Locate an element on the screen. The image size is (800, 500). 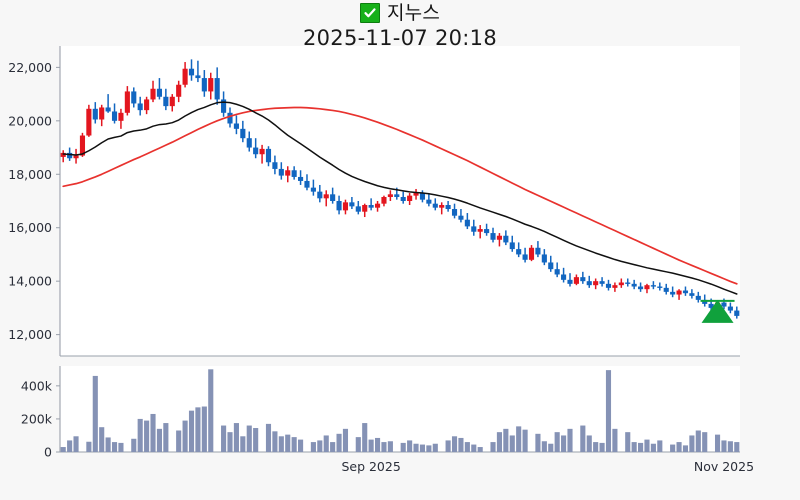
price-axis-tick: 18,000 is located at coordinates (30, 174).